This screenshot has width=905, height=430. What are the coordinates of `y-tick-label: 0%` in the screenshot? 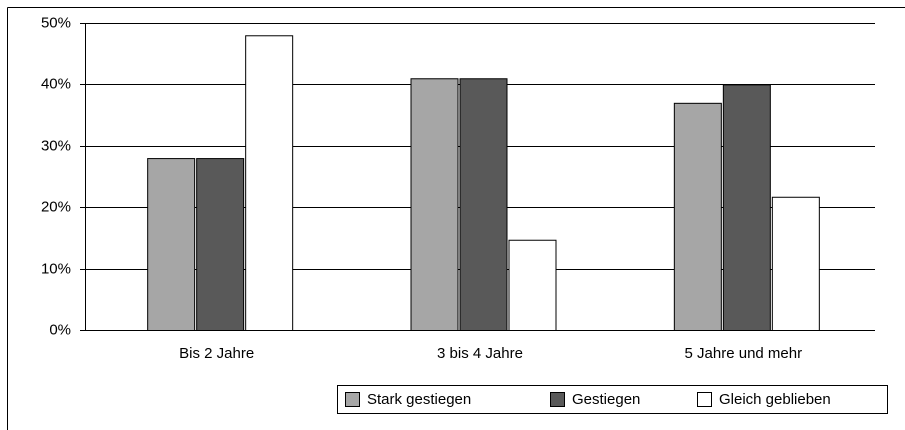 It's located at (60, 329).